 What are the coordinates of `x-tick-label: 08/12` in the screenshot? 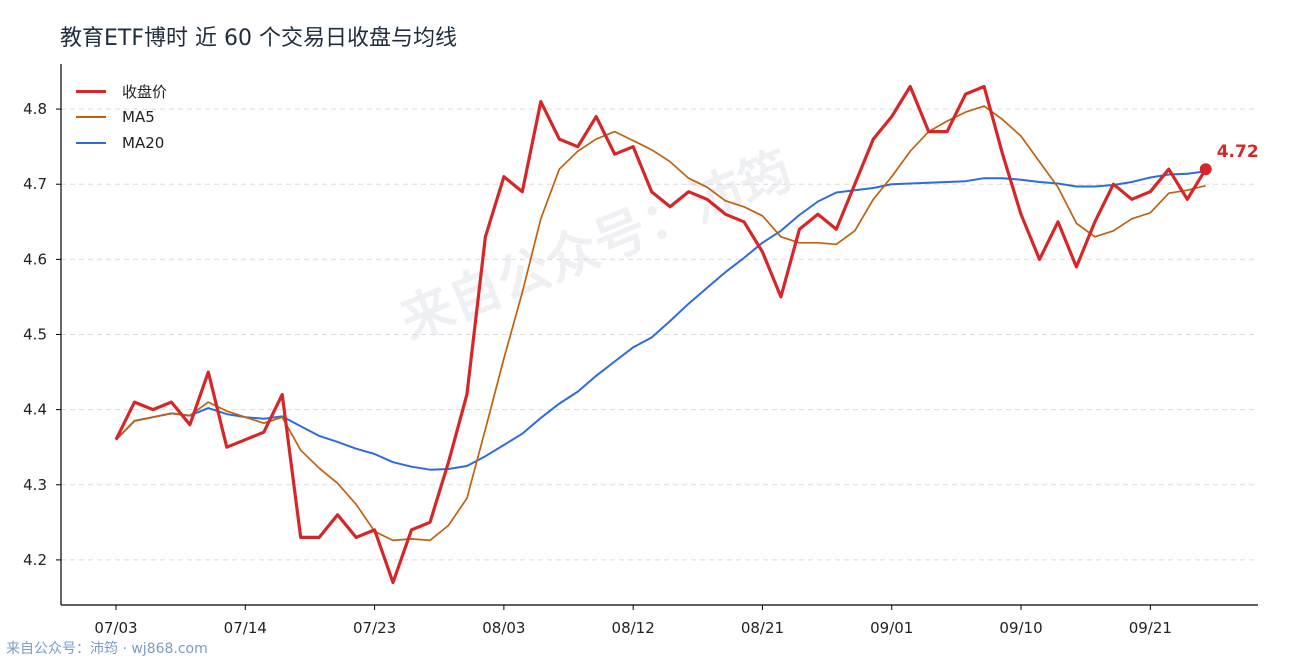 It's located at (633, 628).